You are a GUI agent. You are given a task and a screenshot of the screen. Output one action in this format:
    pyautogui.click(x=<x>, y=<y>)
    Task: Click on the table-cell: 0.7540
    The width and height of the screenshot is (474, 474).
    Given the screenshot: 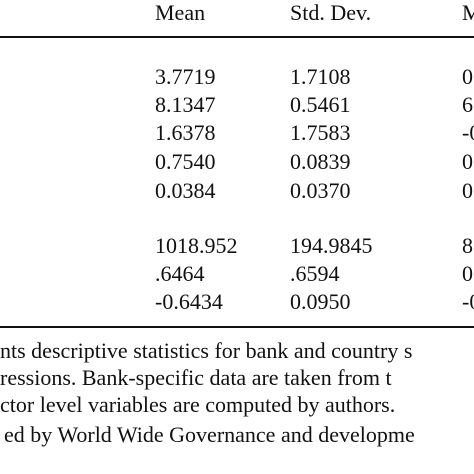 What is the action you would take?
    pyautogui.click(x=185, y=161)
    